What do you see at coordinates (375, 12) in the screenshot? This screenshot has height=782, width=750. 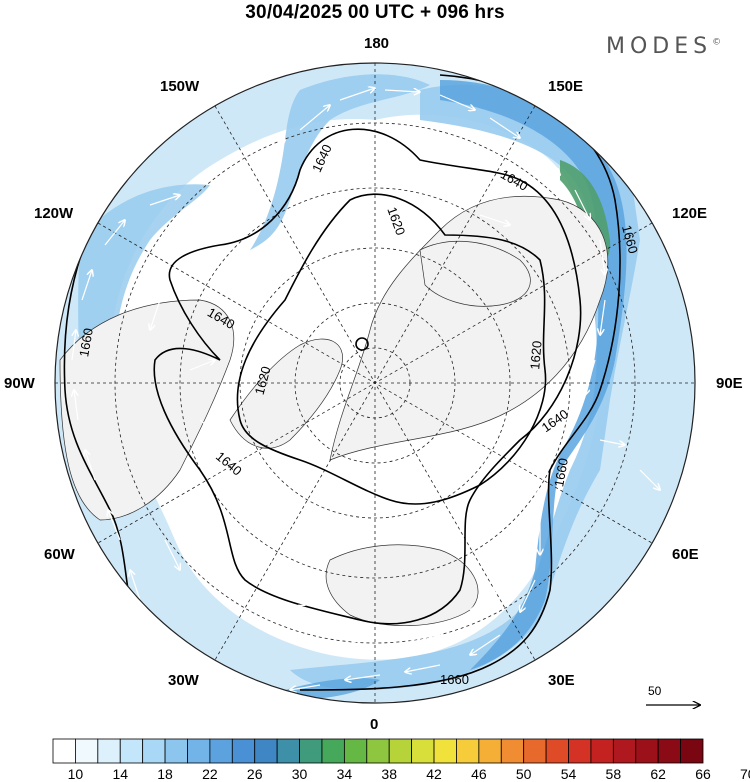 I see `map-title: 30/04/2025 00 UTC + 096 hrs` at bounding box center [375, 12].